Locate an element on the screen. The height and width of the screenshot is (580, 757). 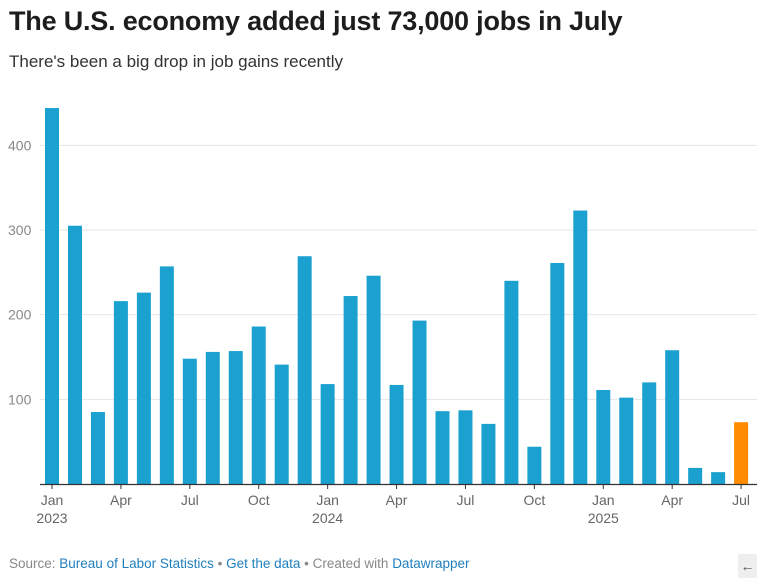
get-the-data-link: Get the data is located at coordinates (263, 563).